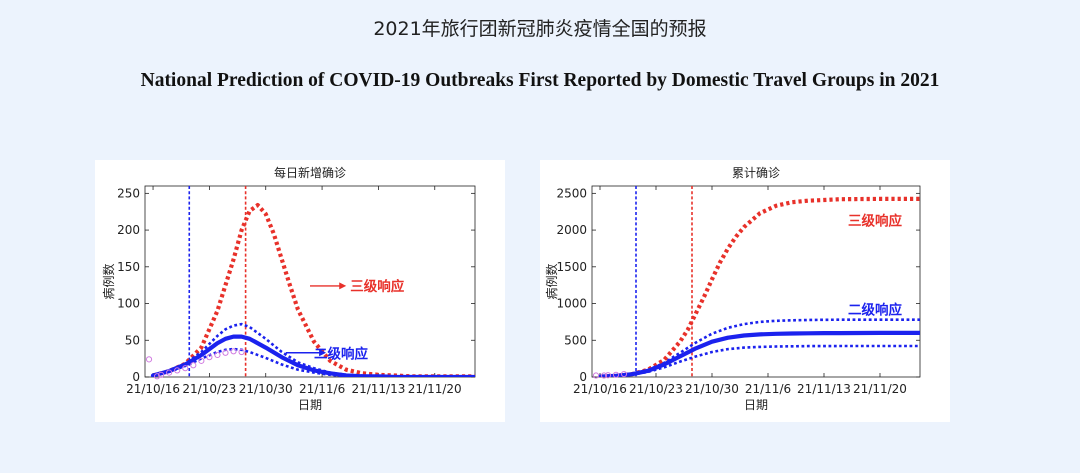  Describe the element at coordinates (128, 267) in the screenshot. I see `y-tick-label: 150` at that location.